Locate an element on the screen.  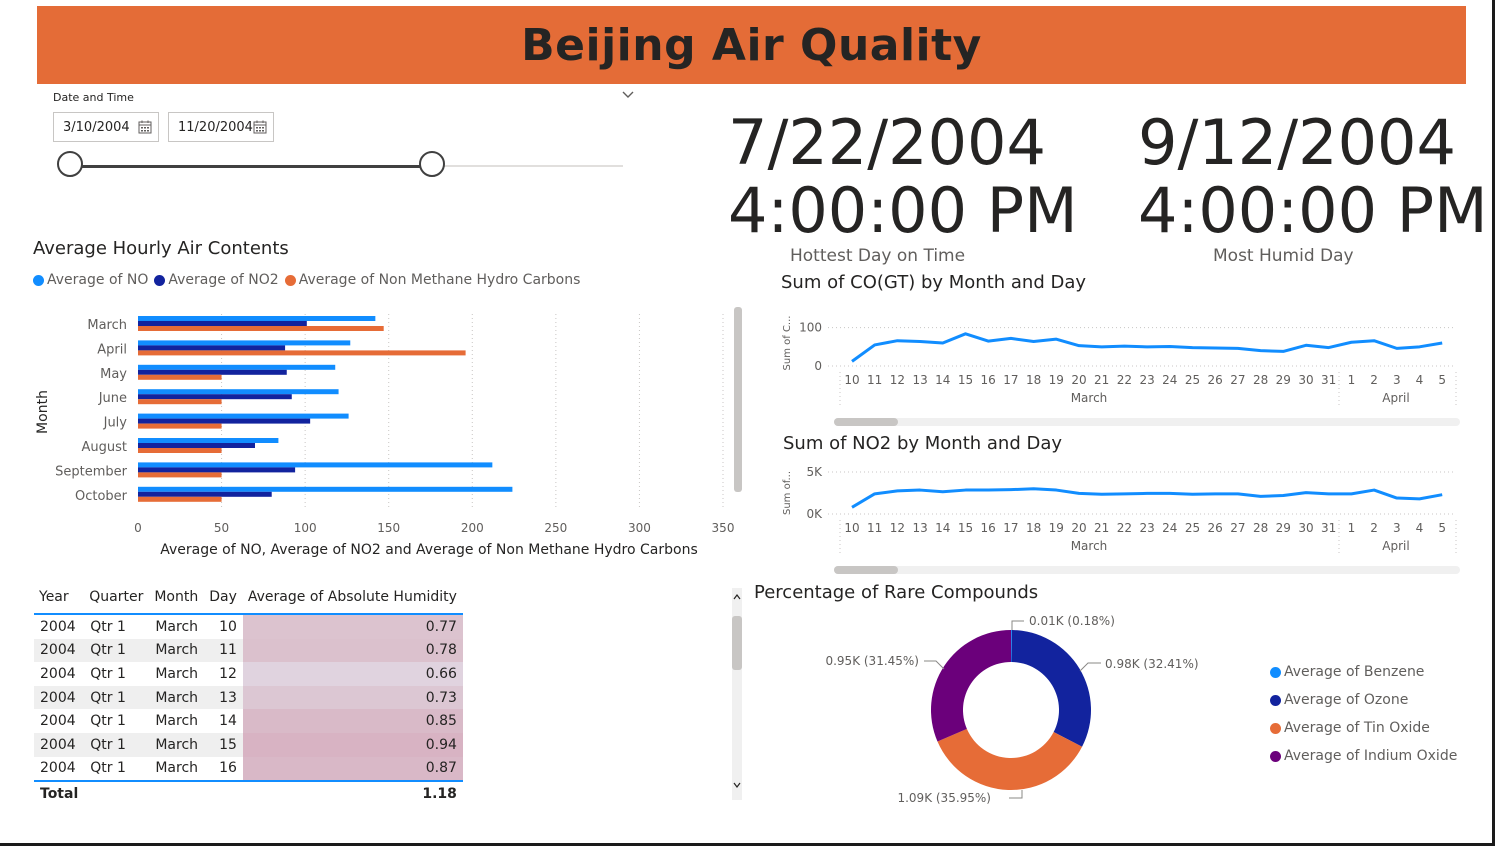
x-tick-label: 1 is located at coordinates (1352, 380).